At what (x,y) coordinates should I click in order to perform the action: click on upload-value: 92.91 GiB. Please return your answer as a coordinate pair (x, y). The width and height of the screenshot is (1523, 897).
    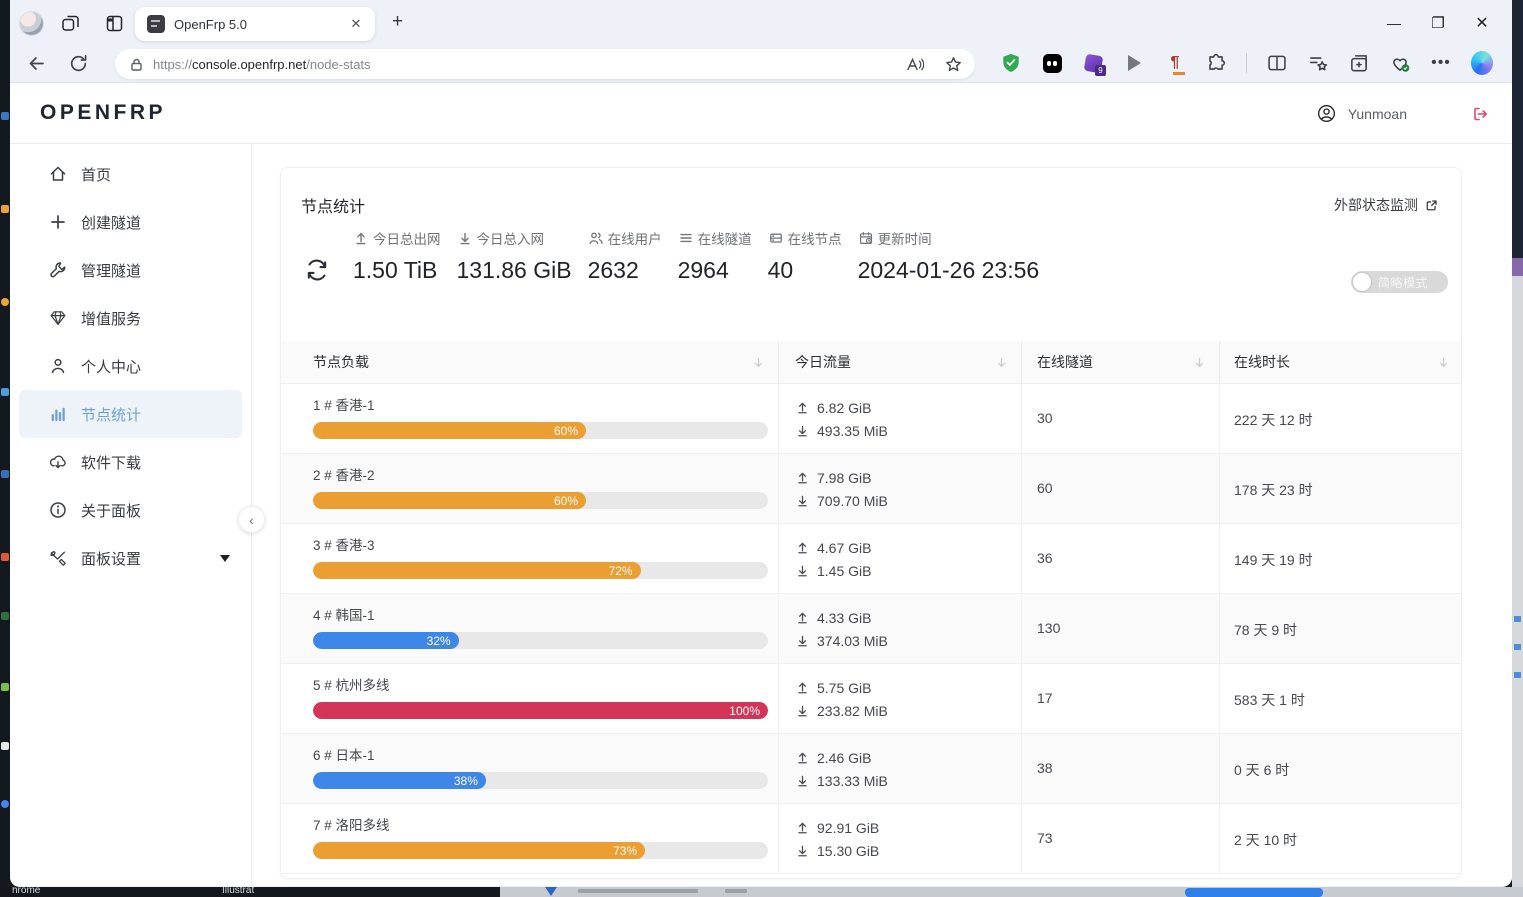
    Looking at the image, I should click on (848, 827).